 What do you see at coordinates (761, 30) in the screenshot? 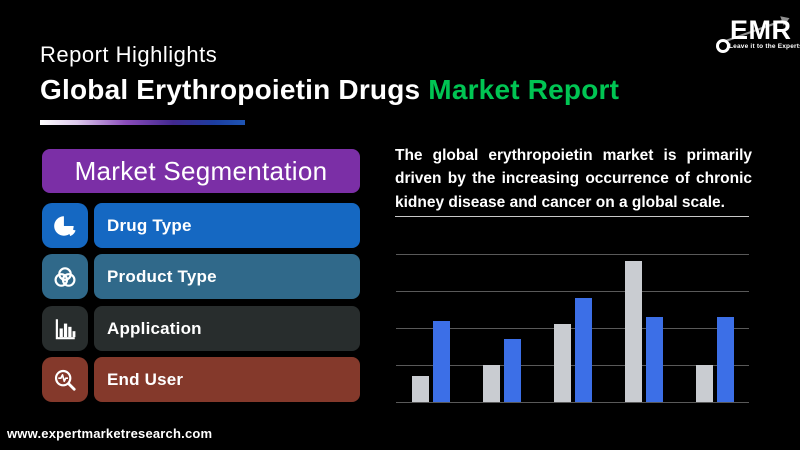
I see `emr-wordmark: EMR` at bounding box center [761, 30].